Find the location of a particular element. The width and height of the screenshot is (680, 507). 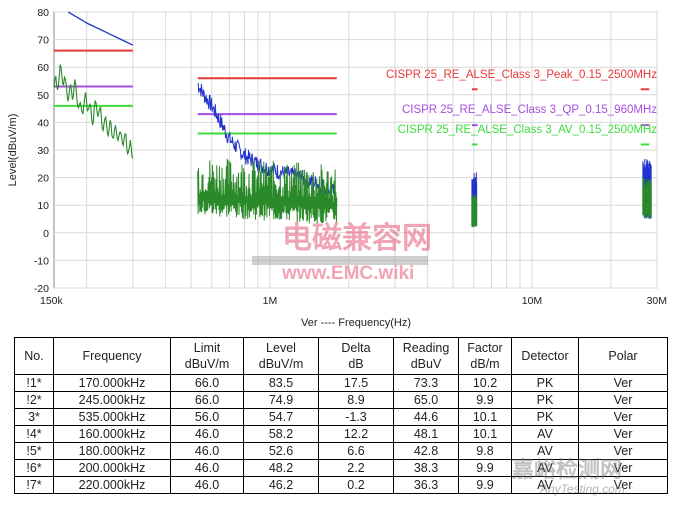

y-tick-label: 60 is located at coordinates (43, 68).